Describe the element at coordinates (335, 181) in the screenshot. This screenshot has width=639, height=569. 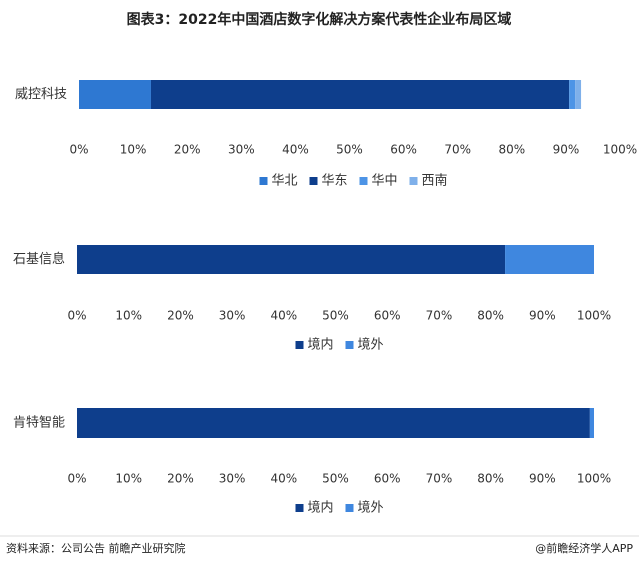
I see `legend-label: 华东` at that location.